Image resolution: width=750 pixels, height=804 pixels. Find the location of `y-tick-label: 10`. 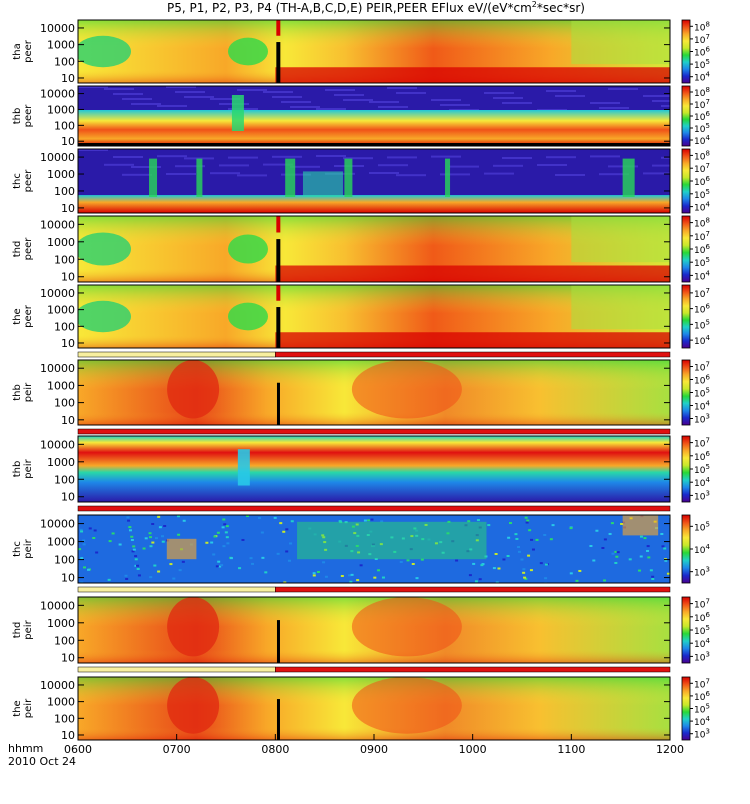

y-tick-label: 10 is located at coordinates (68, 343).